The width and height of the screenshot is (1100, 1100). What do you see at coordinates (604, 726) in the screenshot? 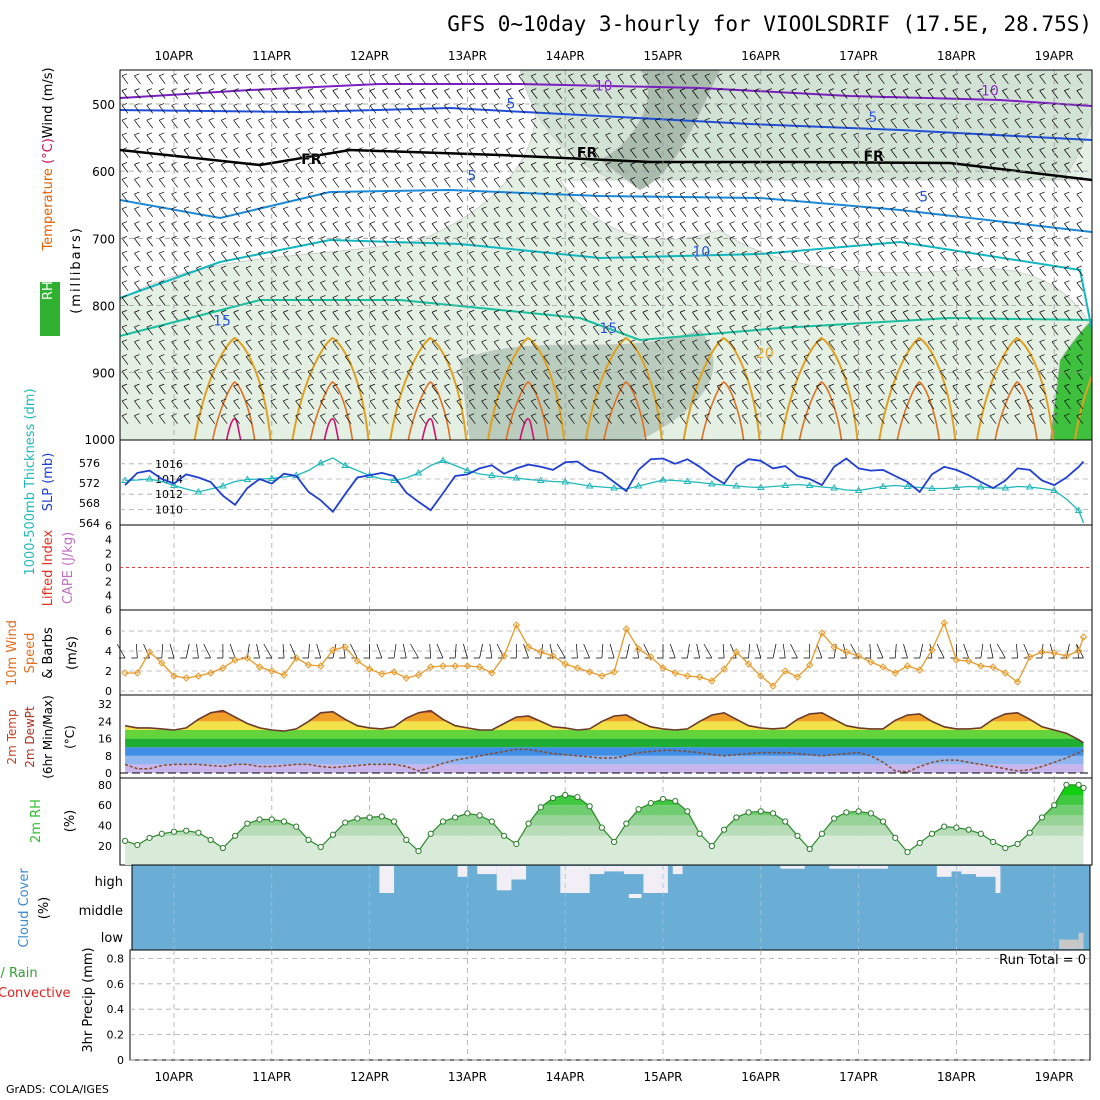
I see `temp-line` at bounding box center [604, 726].